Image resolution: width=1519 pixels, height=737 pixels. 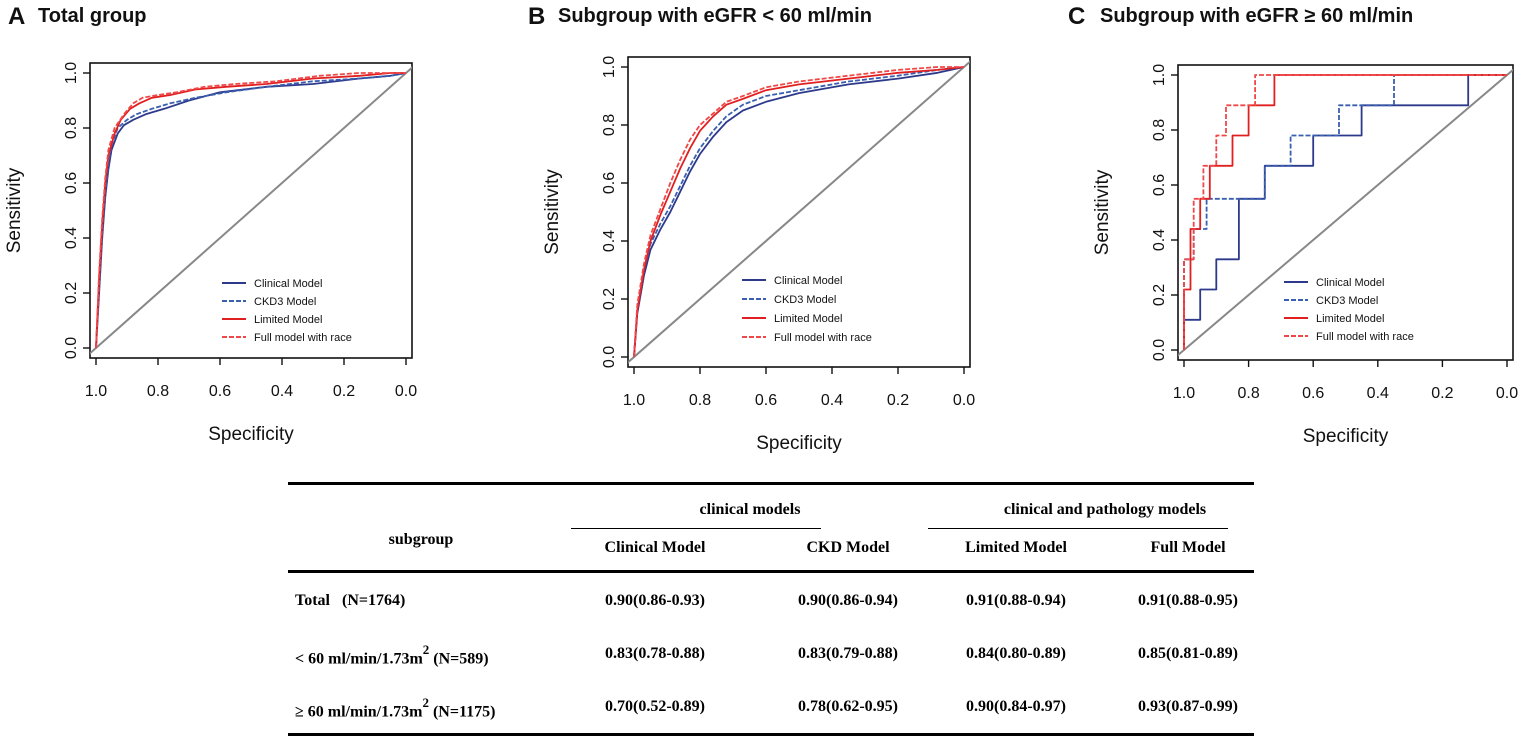 I want to click on table-row-3-subgroup: ≥ 60 ml/min/1.73m2 (N=1175), so click(x=395, y=708).